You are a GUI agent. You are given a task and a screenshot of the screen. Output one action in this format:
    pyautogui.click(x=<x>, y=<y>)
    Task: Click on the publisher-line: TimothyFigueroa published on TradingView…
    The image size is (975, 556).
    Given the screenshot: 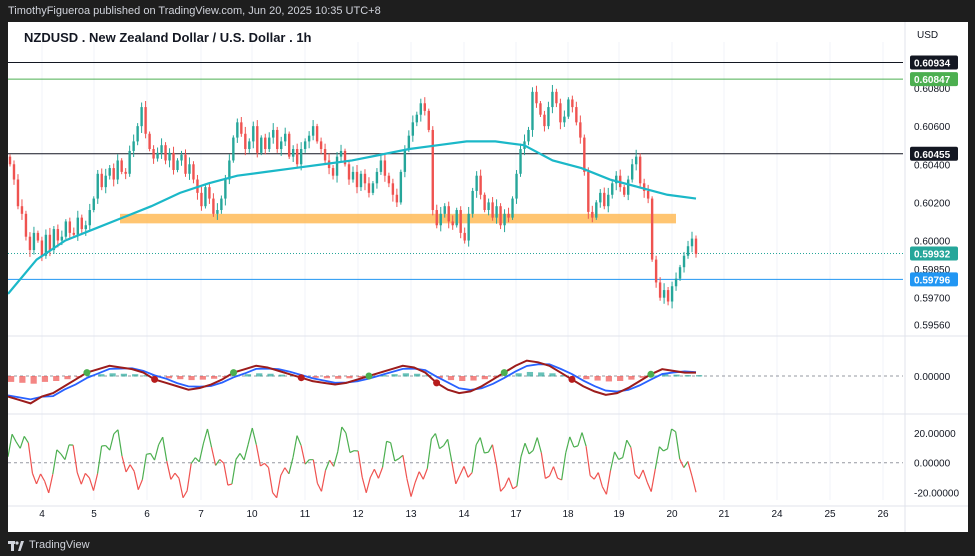 What is the action you would take?
    pyautogui.click(x=190, y=11)
    